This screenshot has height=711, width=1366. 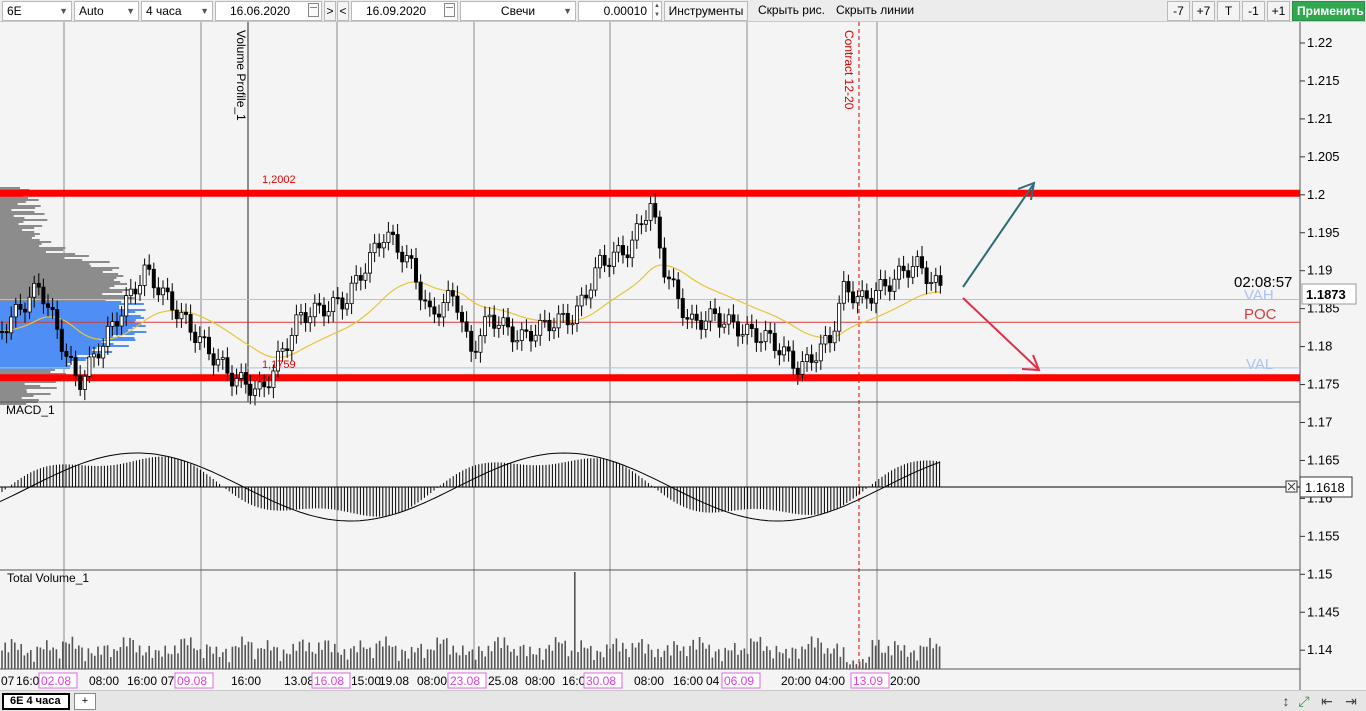 I want to click on minus7-button: -7, so click(x=1178, y=11).